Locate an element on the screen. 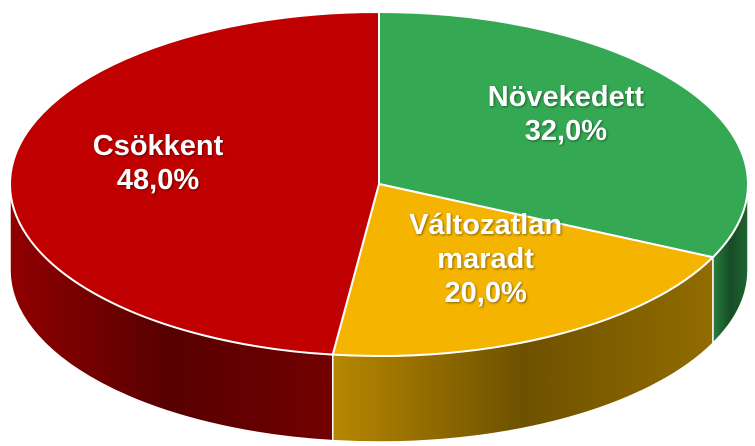  value-label: 32,0% is located at coordinates (566, 130).